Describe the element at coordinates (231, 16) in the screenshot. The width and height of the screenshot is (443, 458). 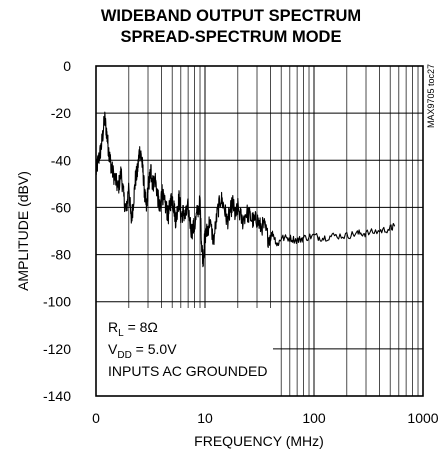
I see `chart-title-line-1: WIDEBAND OUTPUT SPECTRUM` at that location.